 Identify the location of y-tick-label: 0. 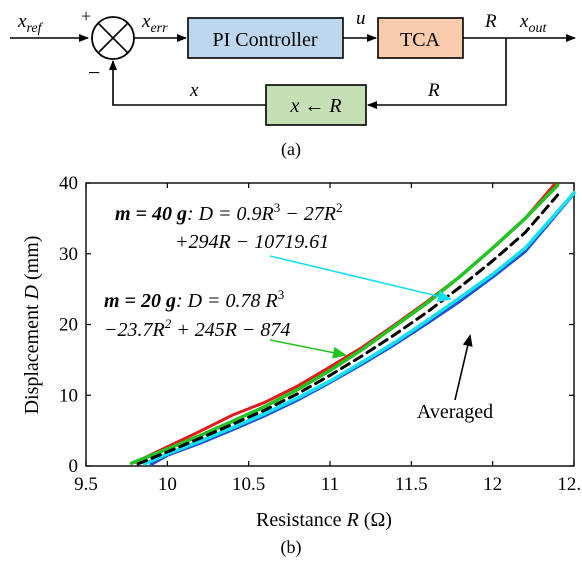
(74, 466).